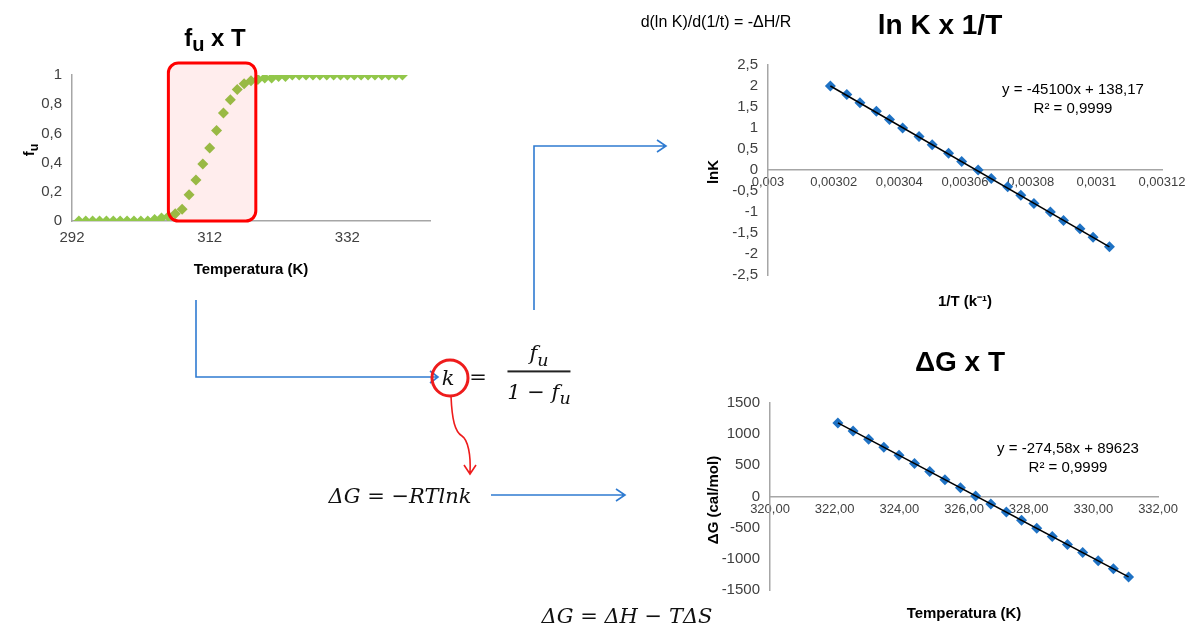 This screenshot has width=1200, height=628. I want to click on y-tick-label: -1000, so click(740, 557).